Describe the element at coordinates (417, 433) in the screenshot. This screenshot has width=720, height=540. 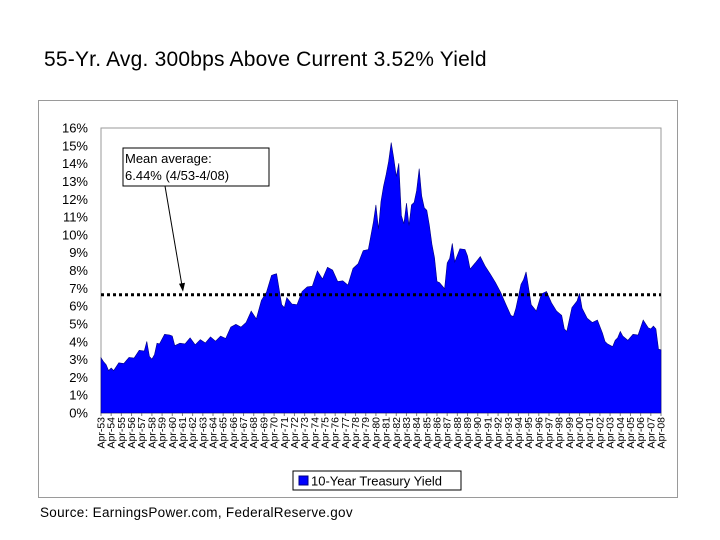
I see `x-tick-label: Apr-84` at that location.